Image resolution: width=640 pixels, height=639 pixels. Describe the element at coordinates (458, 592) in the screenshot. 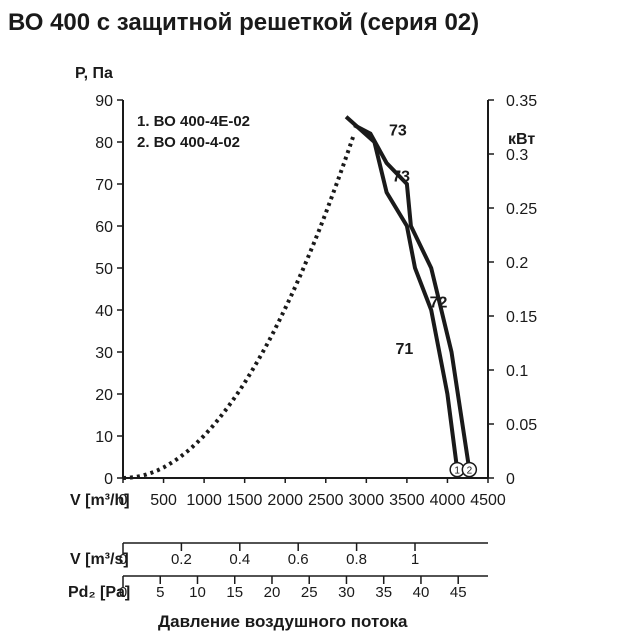

I see `secondary-axis-tick-label: 45` at that location.